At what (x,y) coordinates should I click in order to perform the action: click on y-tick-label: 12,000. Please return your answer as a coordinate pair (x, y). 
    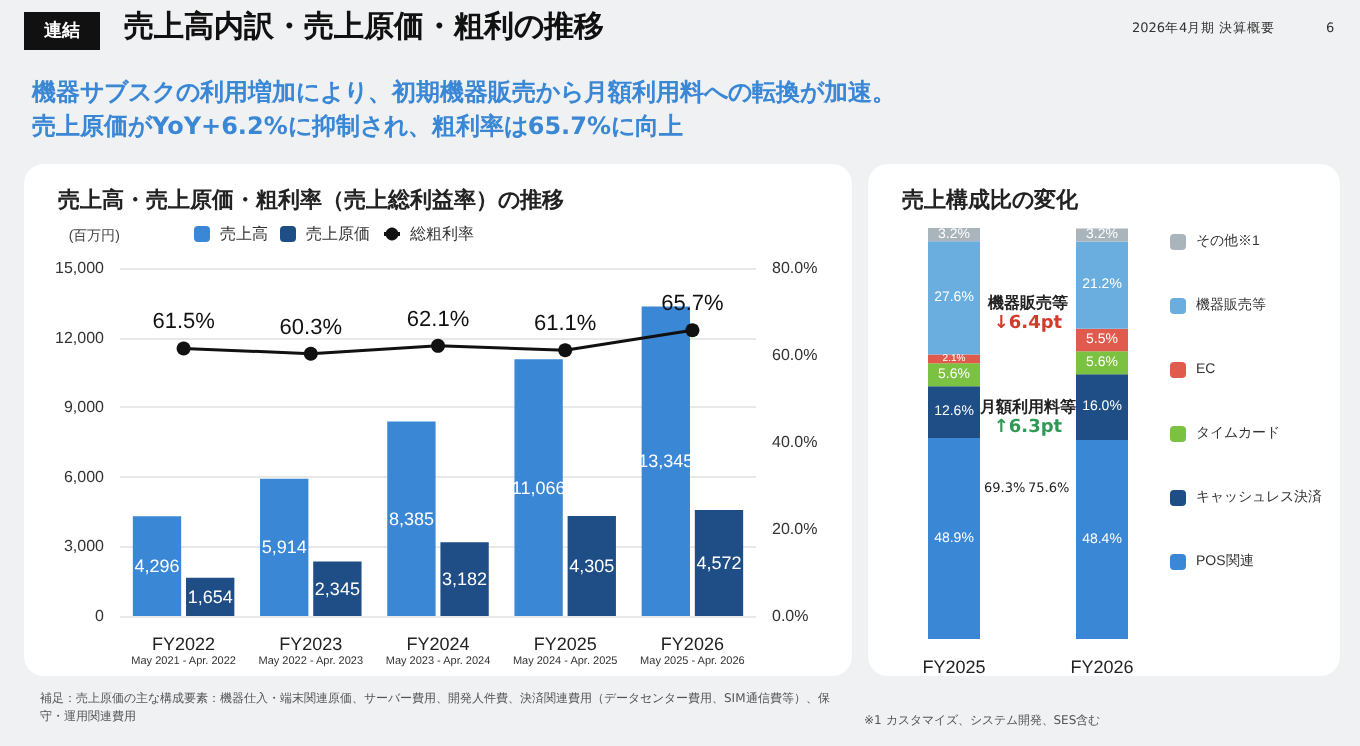
    Looking at the image, I should click on (80, 337).